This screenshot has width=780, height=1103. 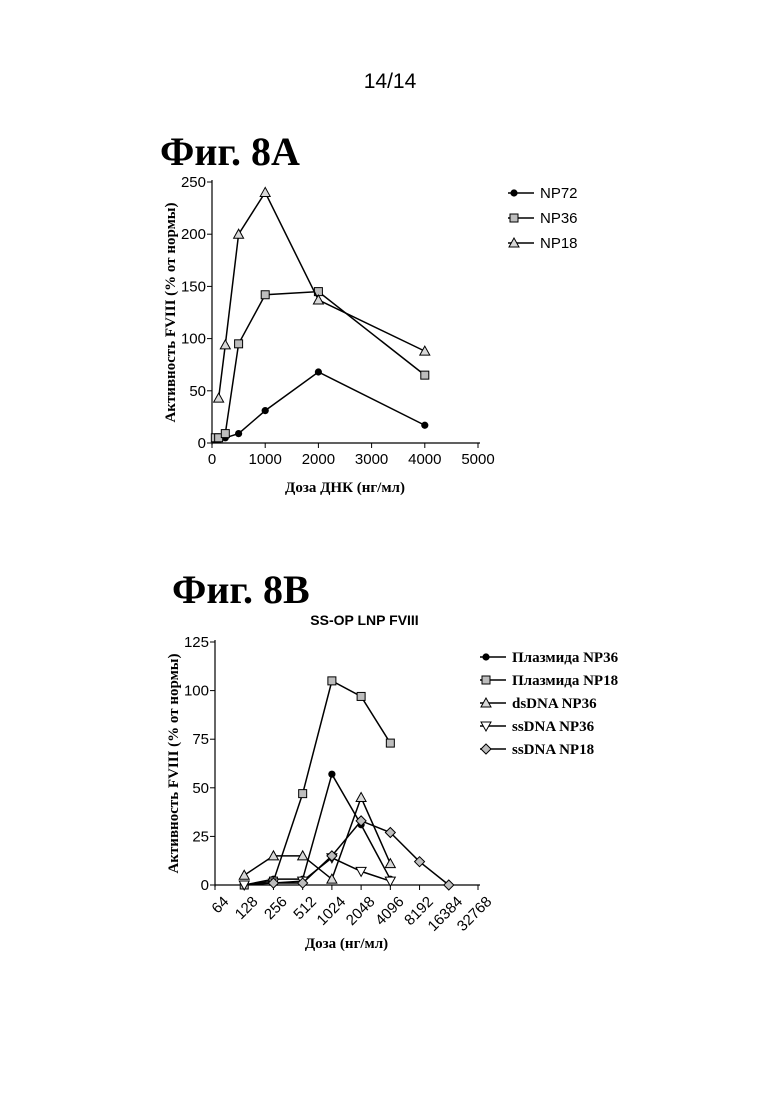 What do you see at coordinates (332, 911) in the screenshot?
I see `x-tick-label: 1024` at bounding box center [332, 911].